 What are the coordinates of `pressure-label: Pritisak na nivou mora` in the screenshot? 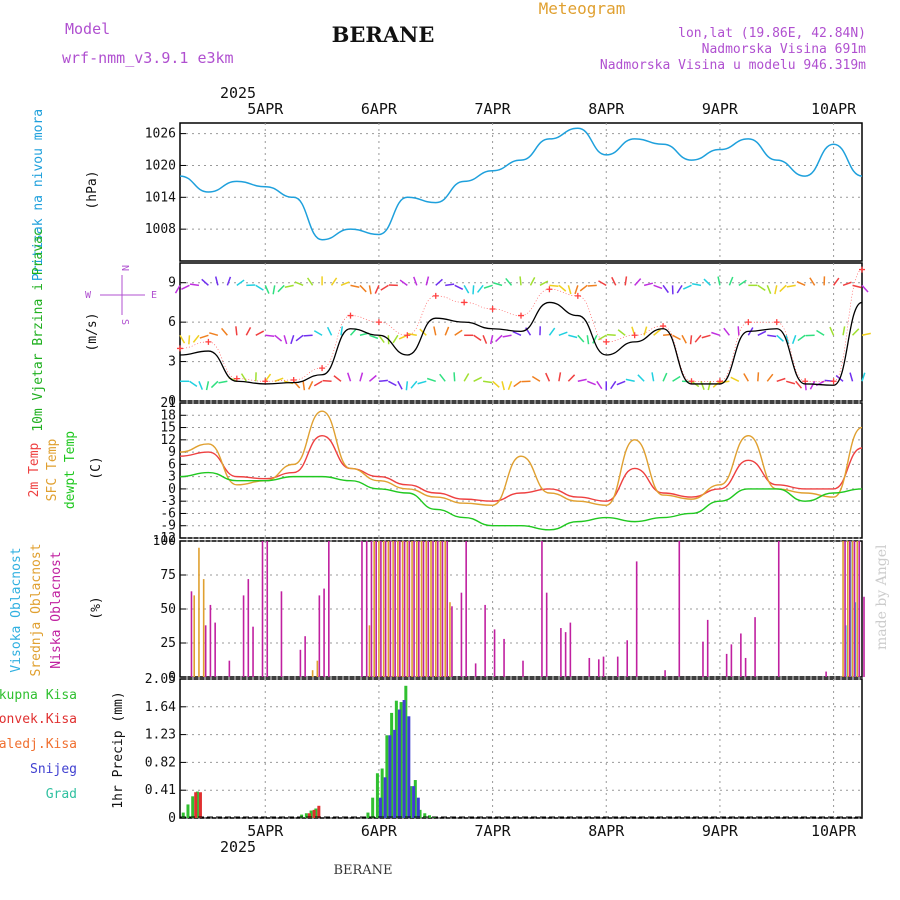 It's located at (38, 195).